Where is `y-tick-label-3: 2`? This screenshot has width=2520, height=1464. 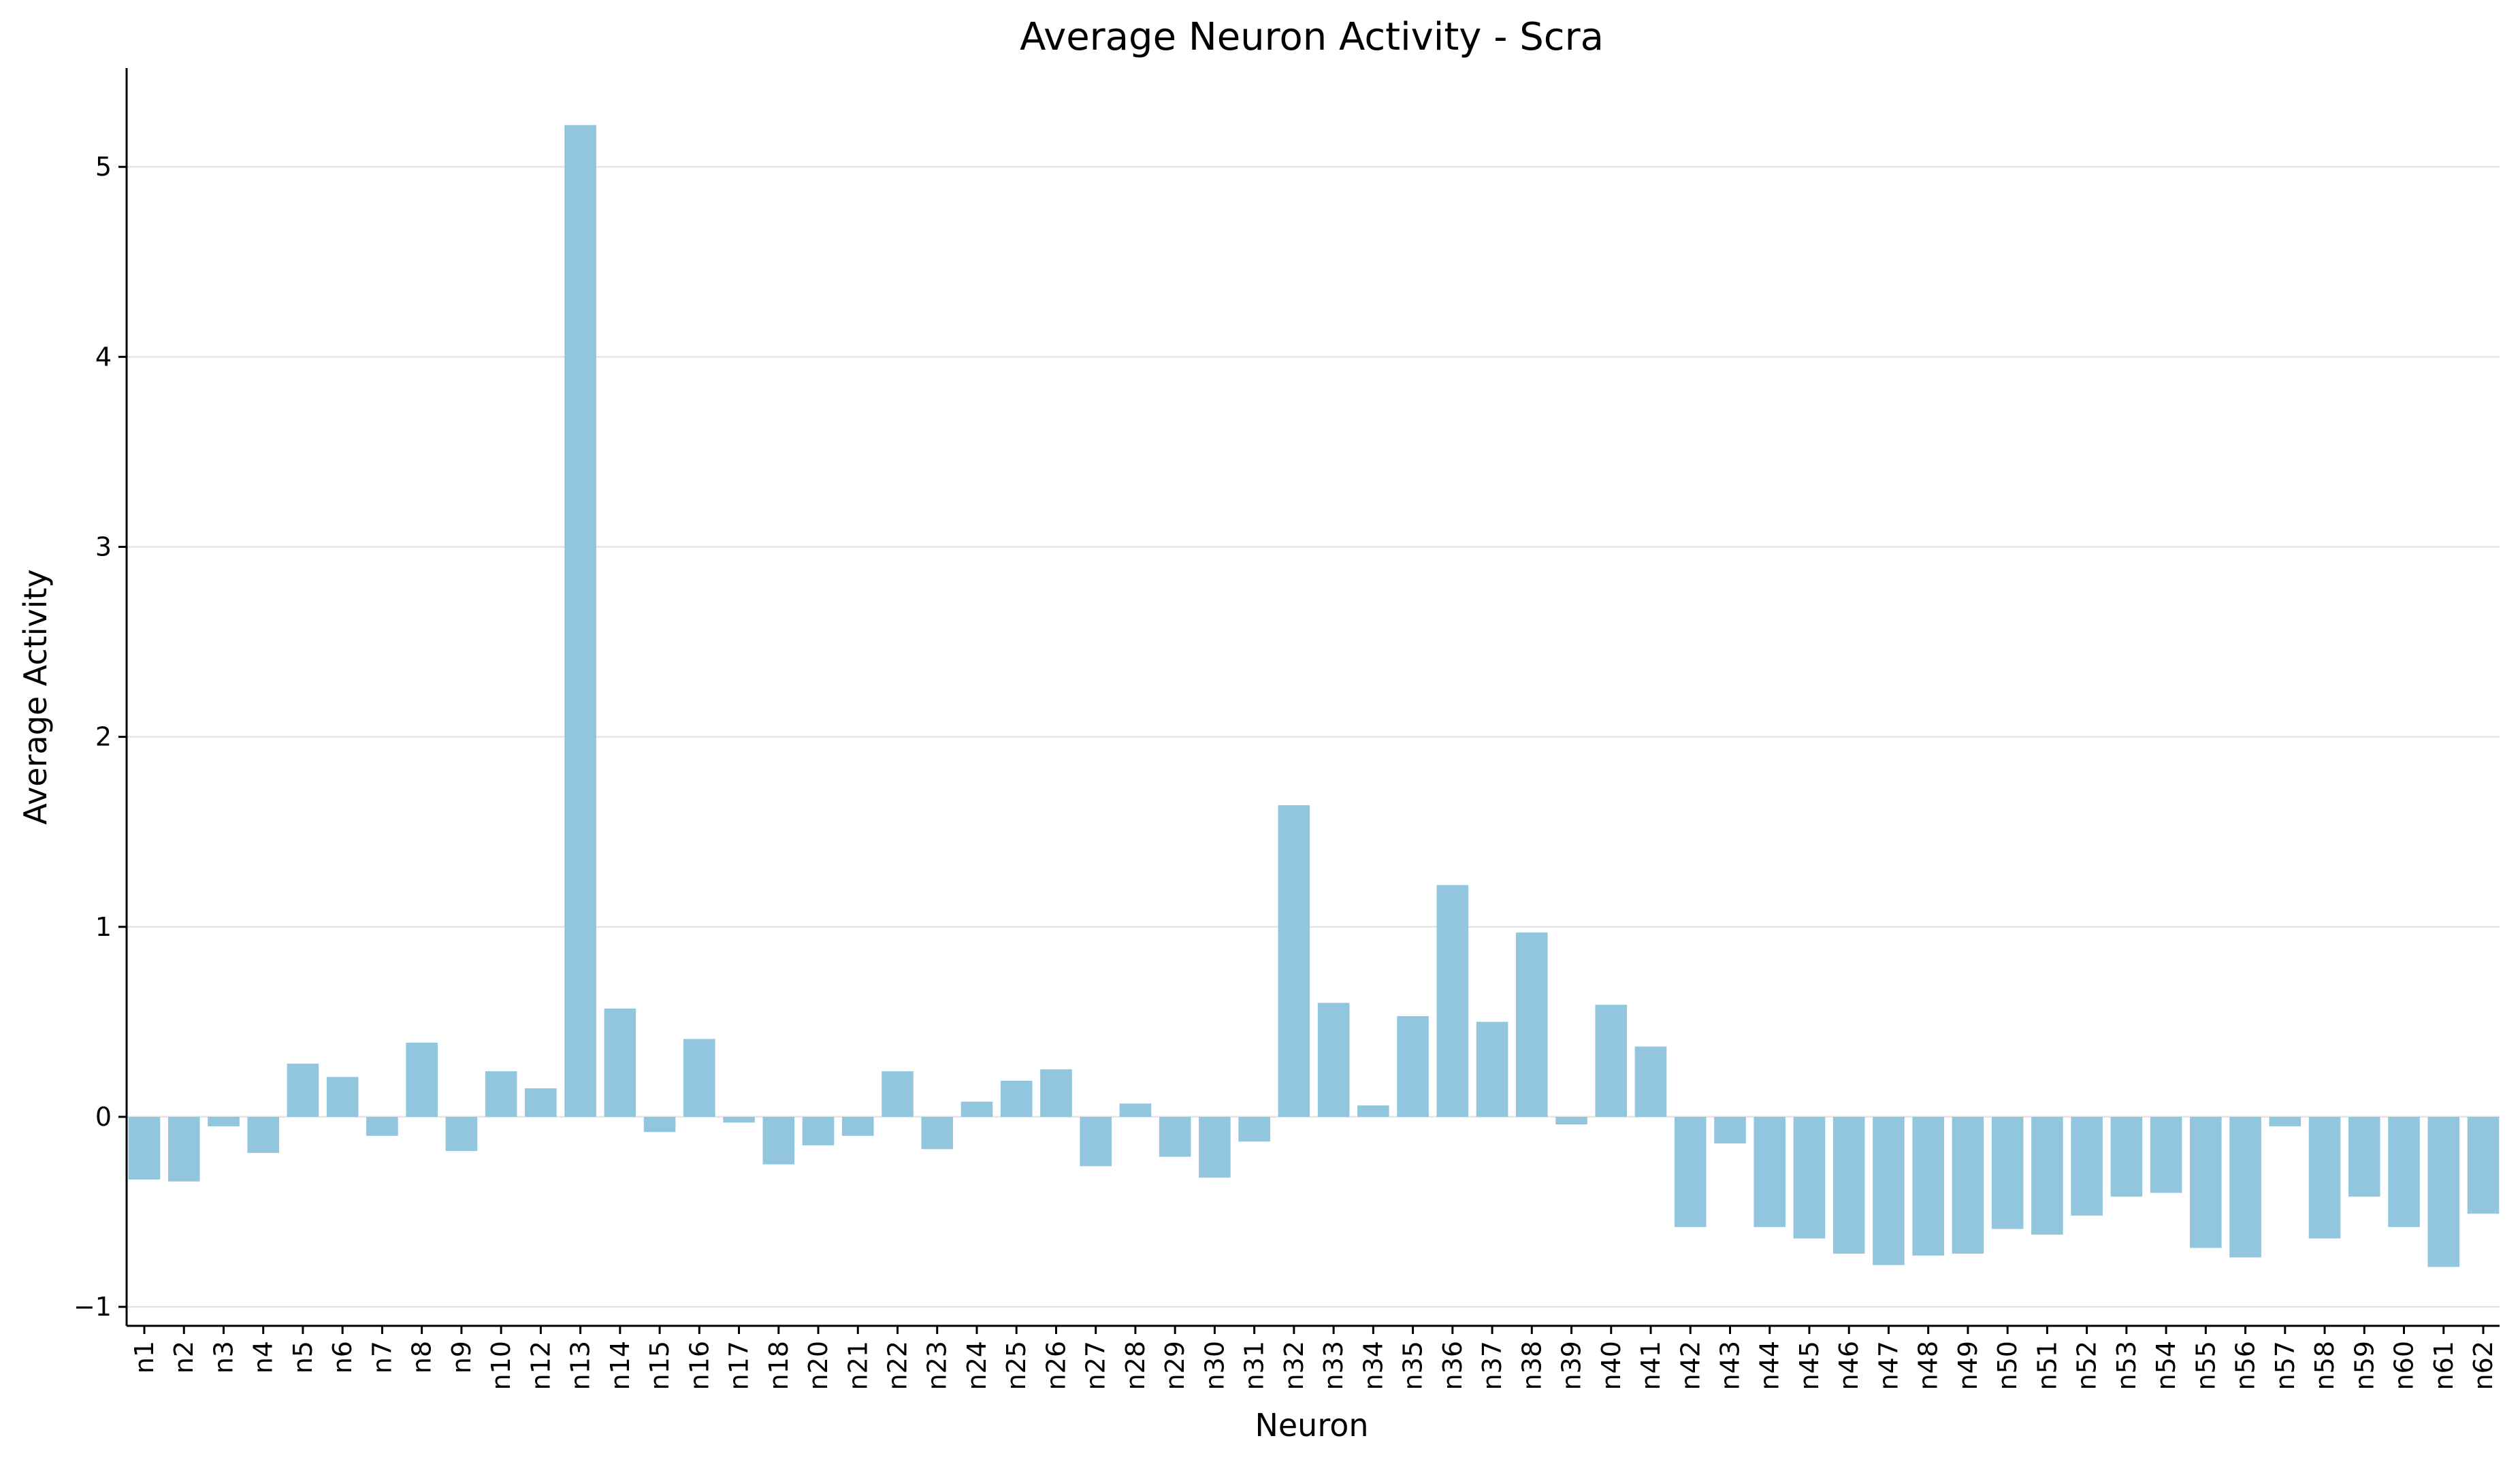
y-tick-label-3: 2 is located at coordinates (104, 737).